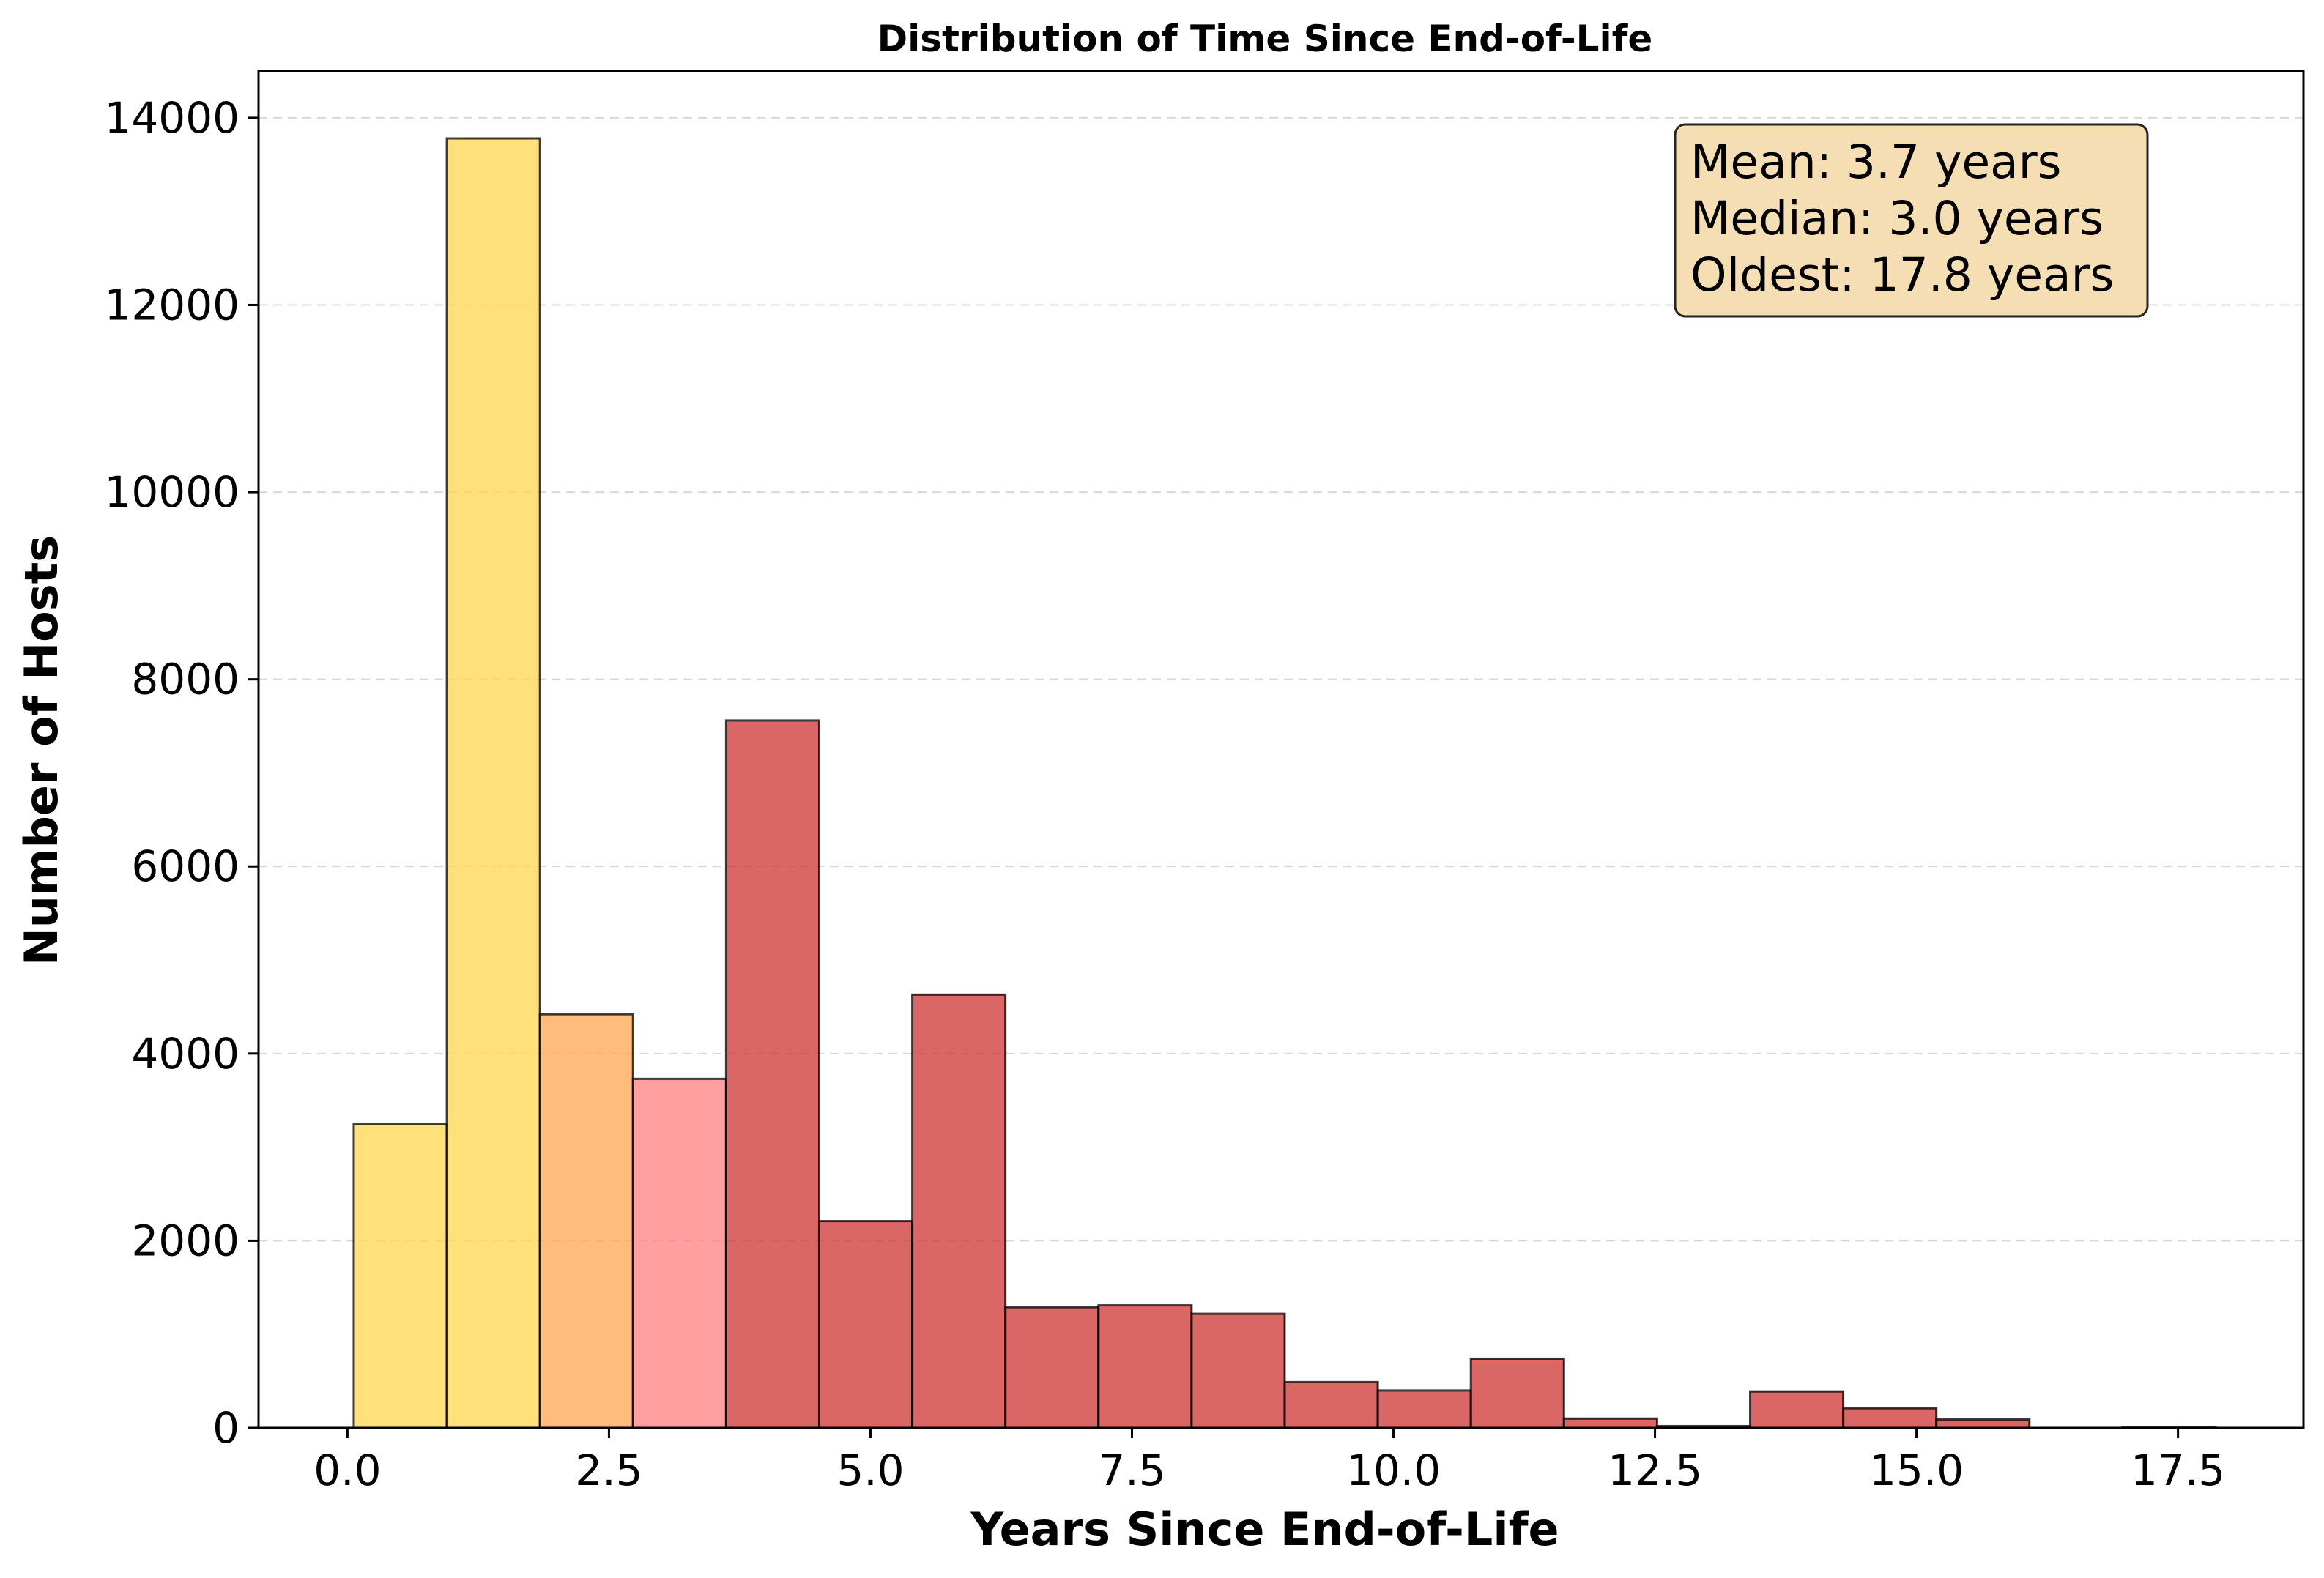 The height and width of the screenshot is (1578, 2324). I want to click on y-axis-ticks: 0 2000 4000 6000 8000 10000 12000 14000, so click(181, 773).